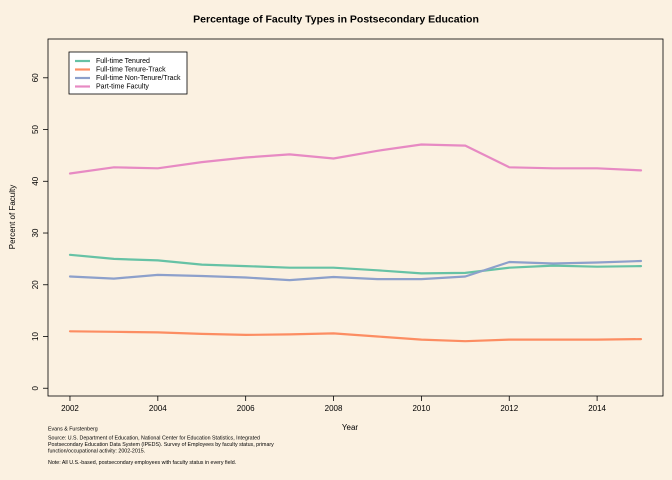 This screenshot has height=480, width=672. I want to click on legend-box, so click(128, 73).